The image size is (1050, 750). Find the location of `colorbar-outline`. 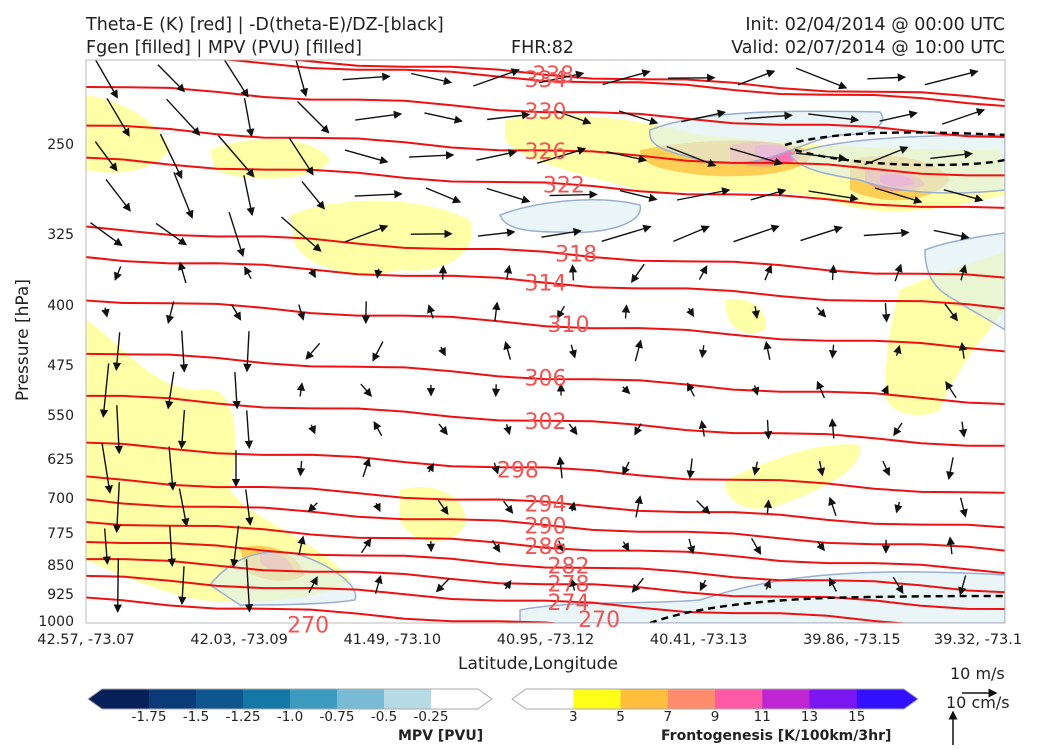

colorbar-outline is located at coordinates (290, 699).